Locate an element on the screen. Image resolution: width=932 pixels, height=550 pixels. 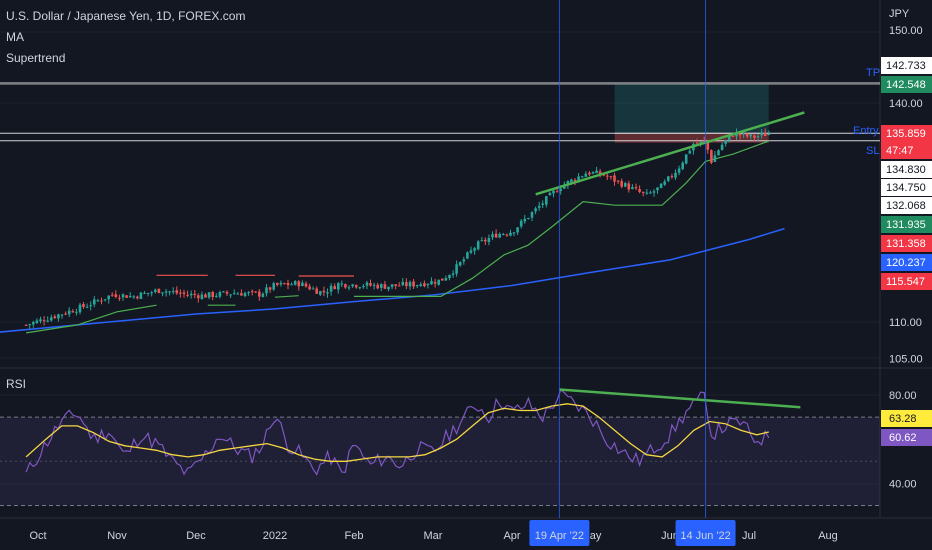
price-axis: 150.00 140.00 110.00 105.00 80.00 40.00 is located at coordinates (906, 257).